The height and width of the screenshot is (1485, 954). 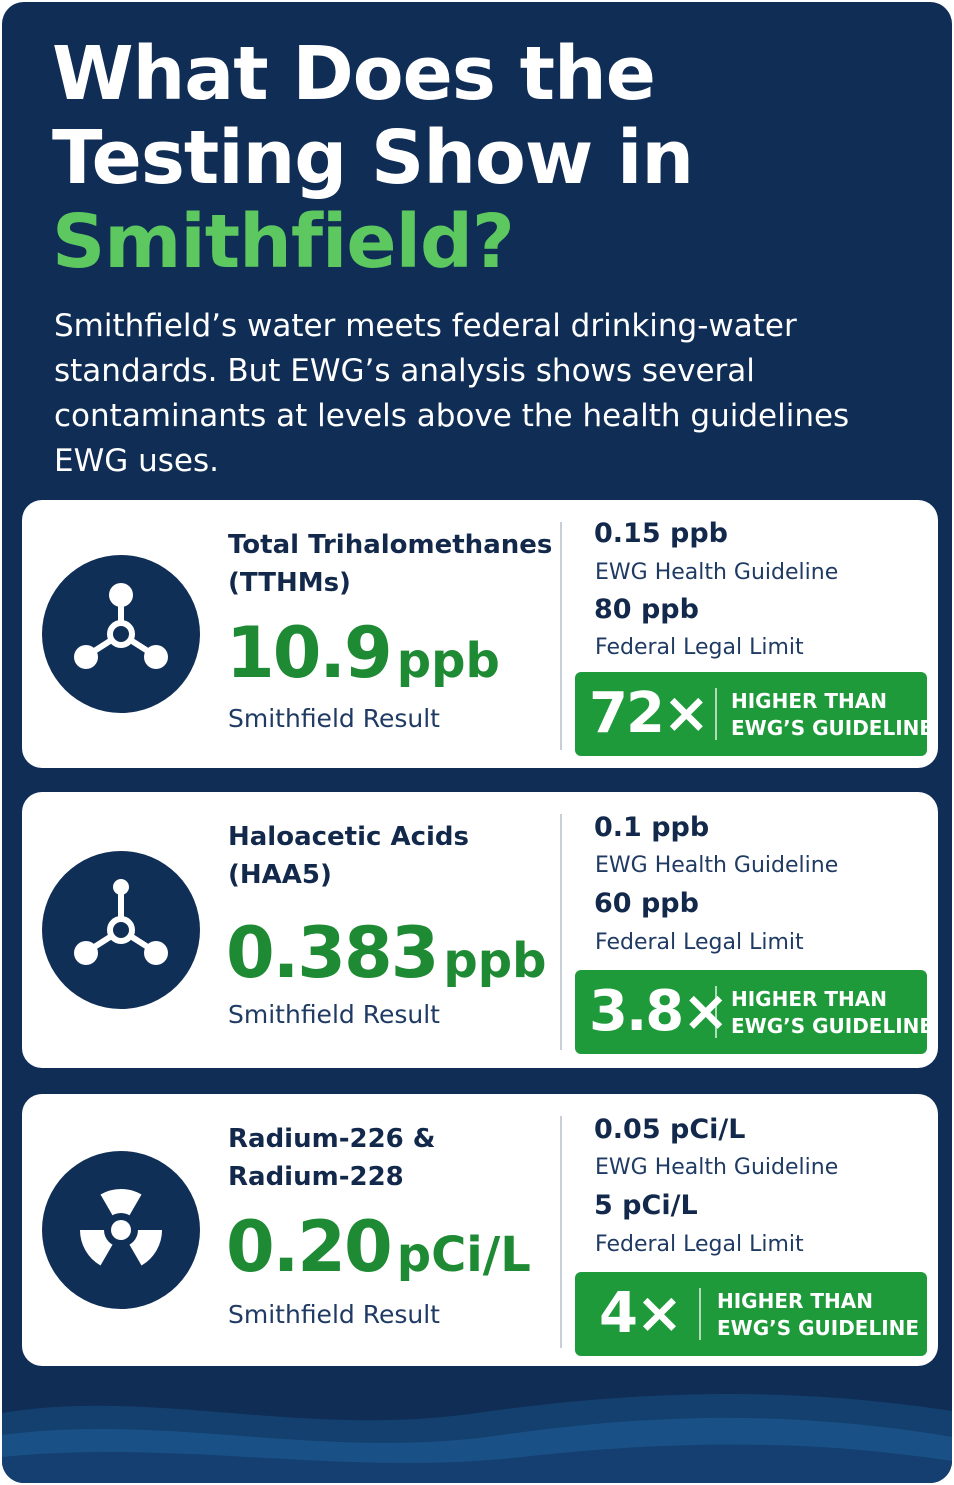 I want to click on multiplier-badge: 4× HIGHER THAN EWG’S GUIDELINE, so click(x=751, y=1314).